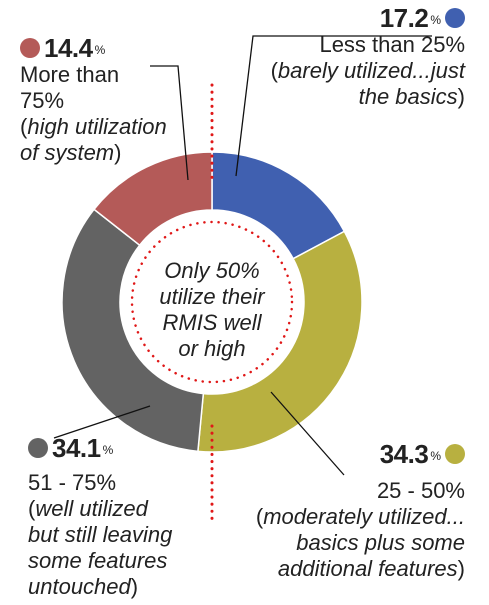 The width and height of the screenshot is (489, 605). What do you see at coordinates (68, 48) in the screenshot?
I see `slice-percent: 14.4` at bounding box center [68, 48].